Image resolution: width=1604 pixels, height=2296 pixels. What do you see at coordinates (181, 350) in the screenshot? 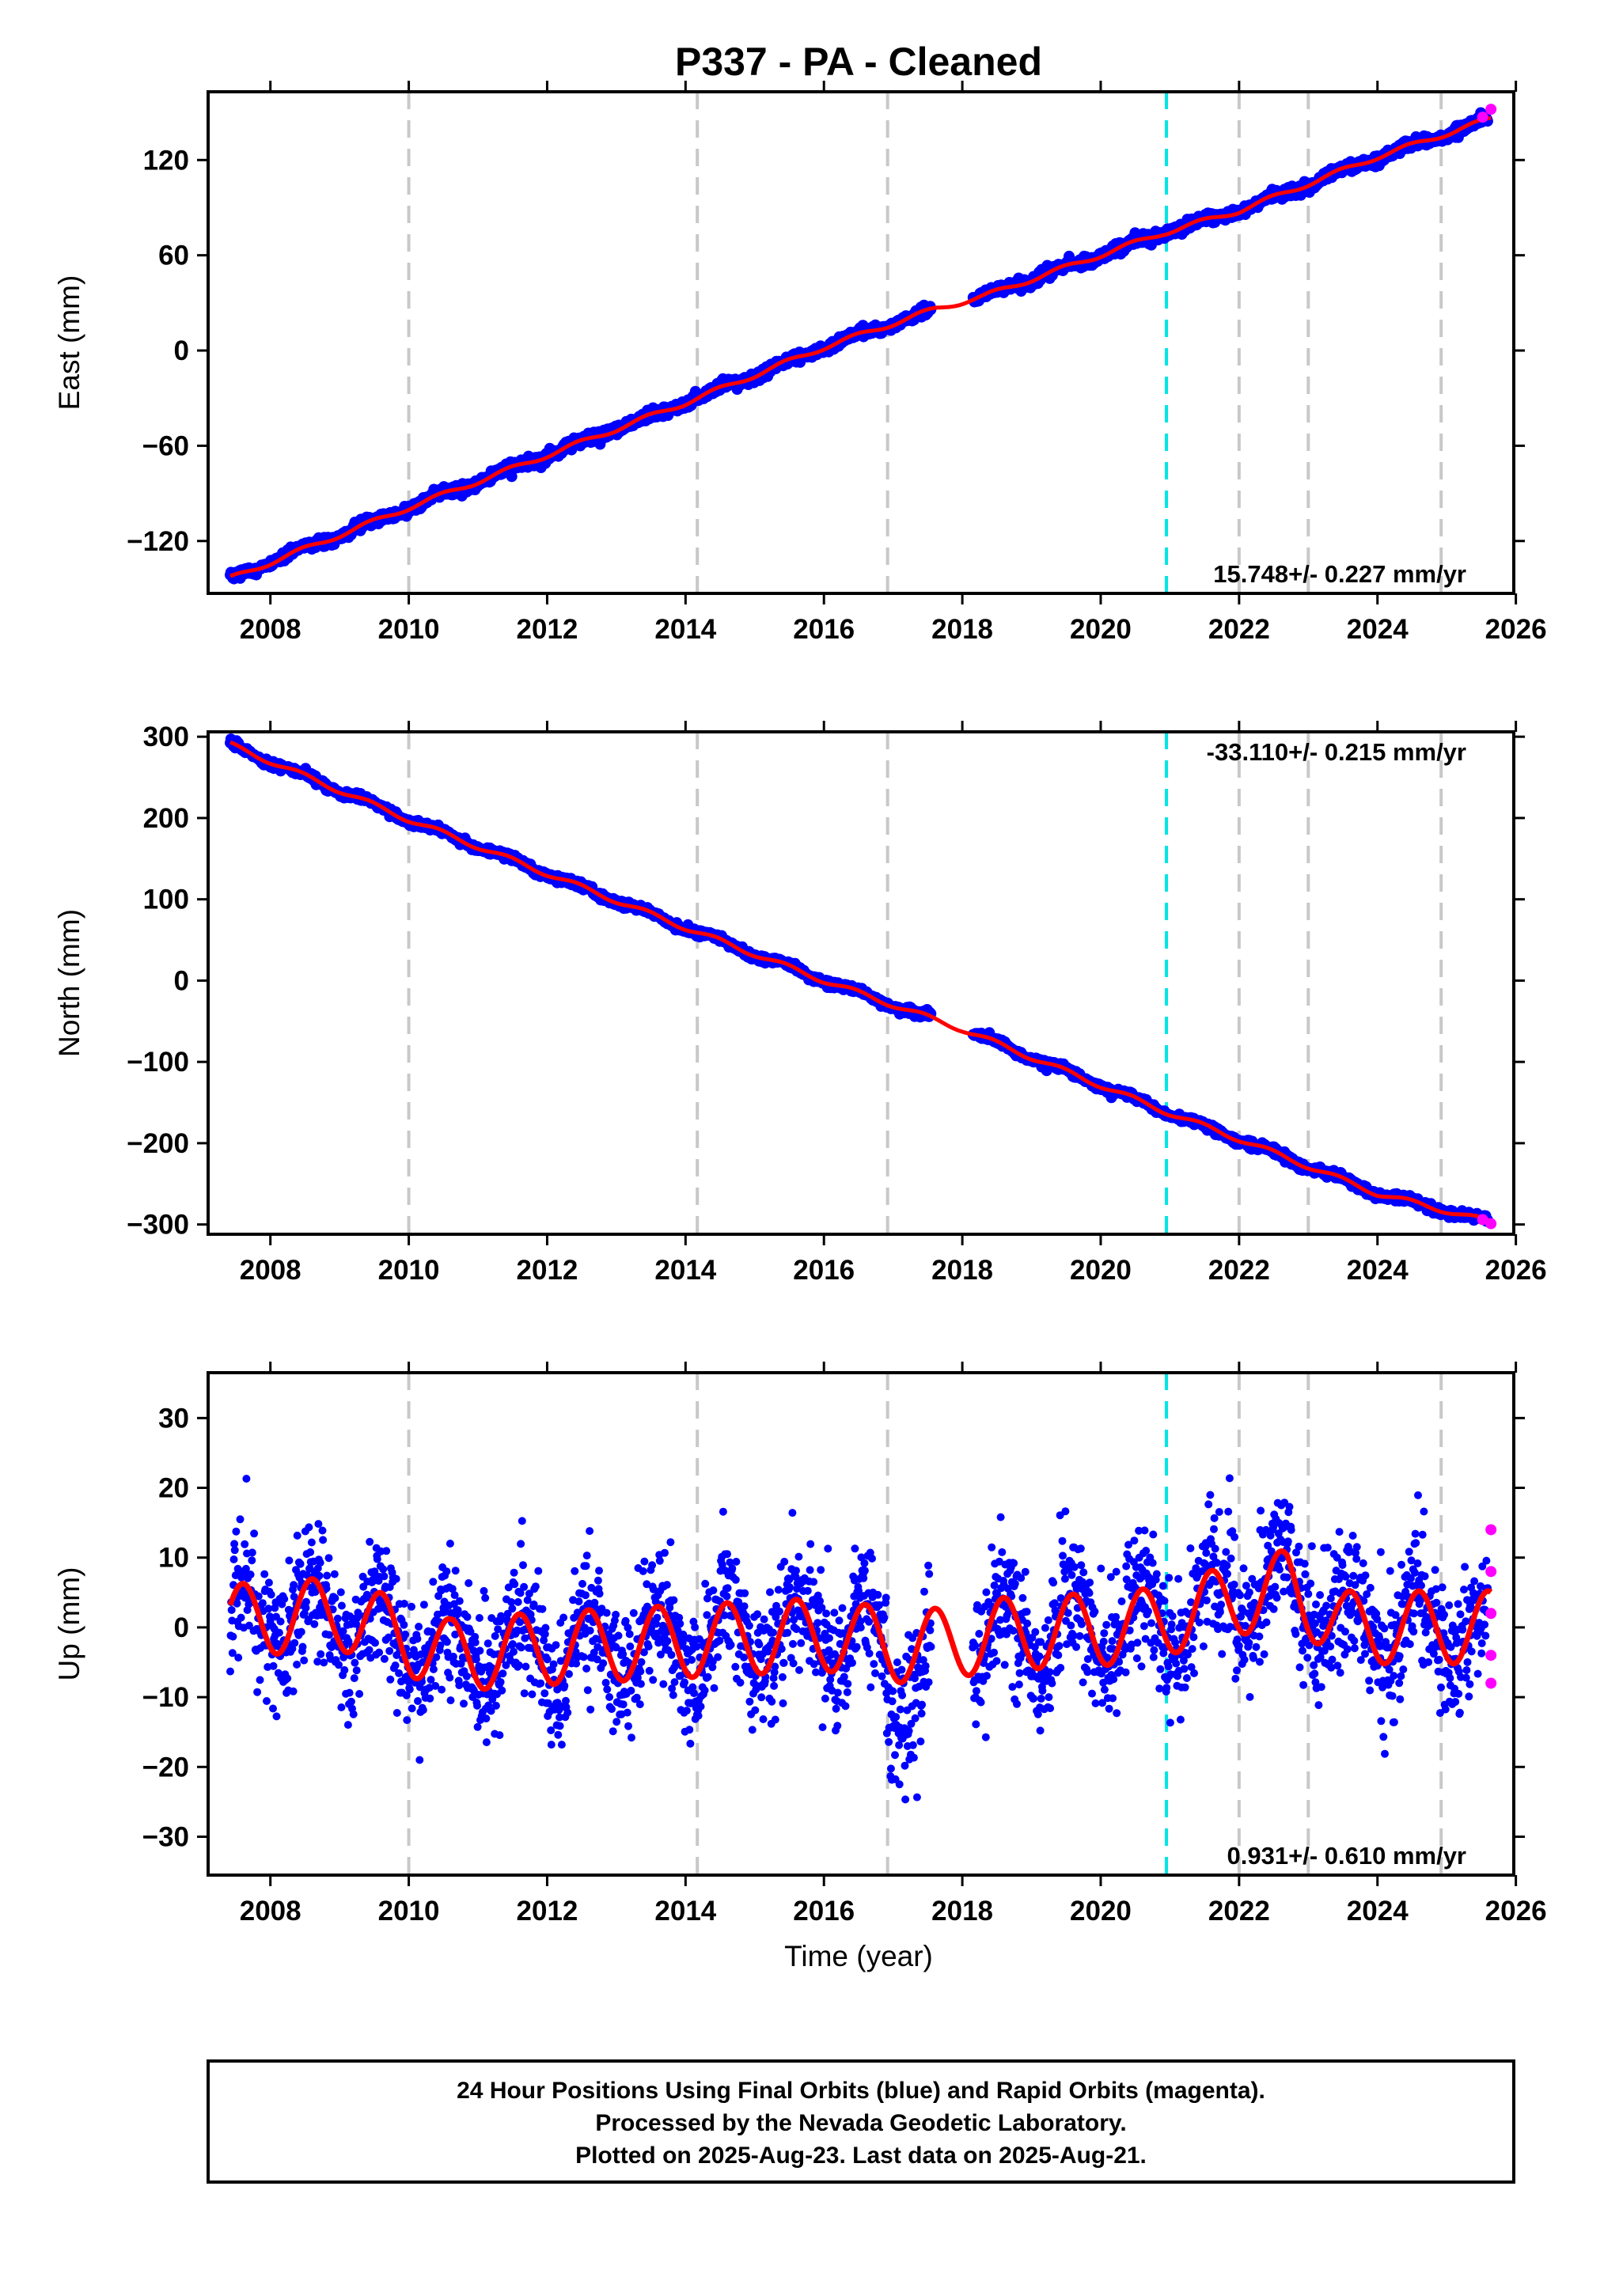
I see `y-tick-label: 0` at bounding box center [181, 350].